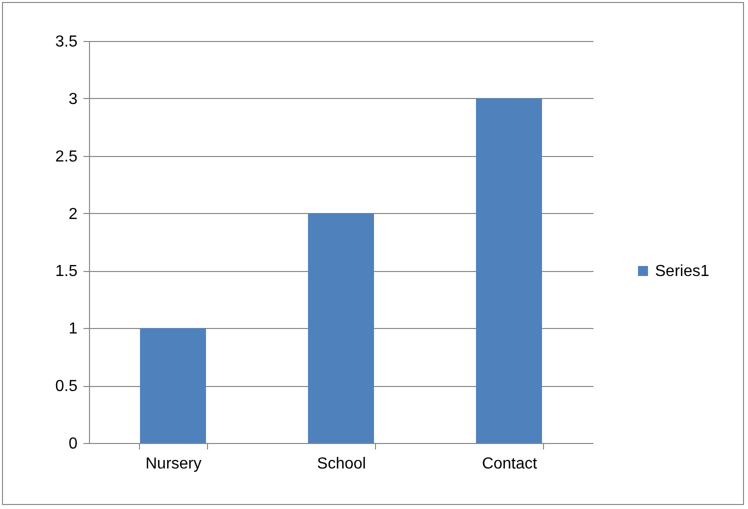 The image size is (748, 509). I want to click on y-tick-label: 0.5, so click(66, 387).